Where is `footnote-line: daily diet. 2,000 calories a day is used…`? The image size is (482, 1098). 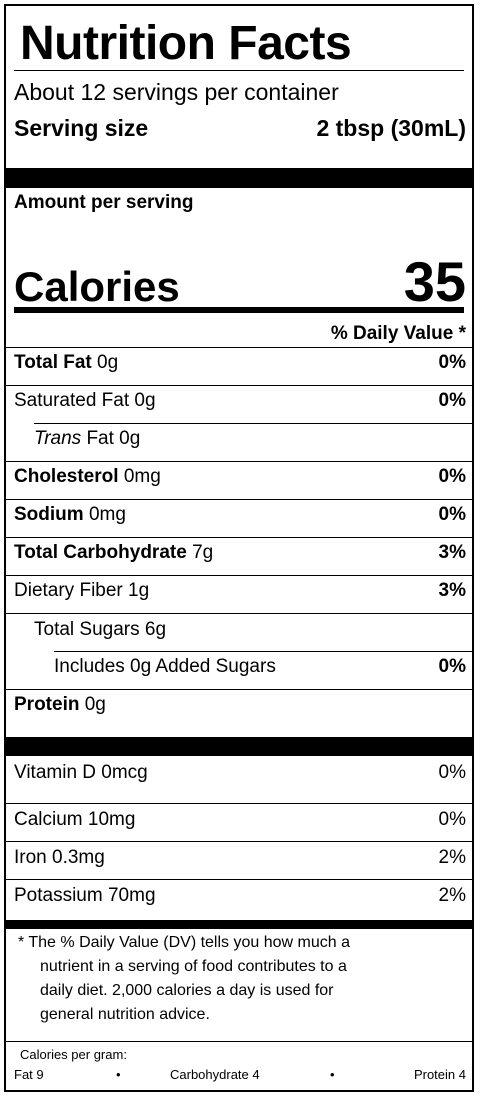 footnote-line: daily diet. 2,000 calories a day is used… is located at coordinates (187, 990).